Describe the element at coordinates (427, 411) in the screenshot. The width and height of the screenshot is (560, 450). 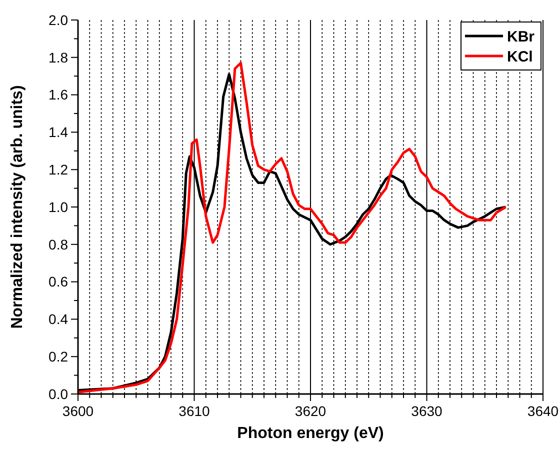
I see `x-tick-label: 3630` at that location.